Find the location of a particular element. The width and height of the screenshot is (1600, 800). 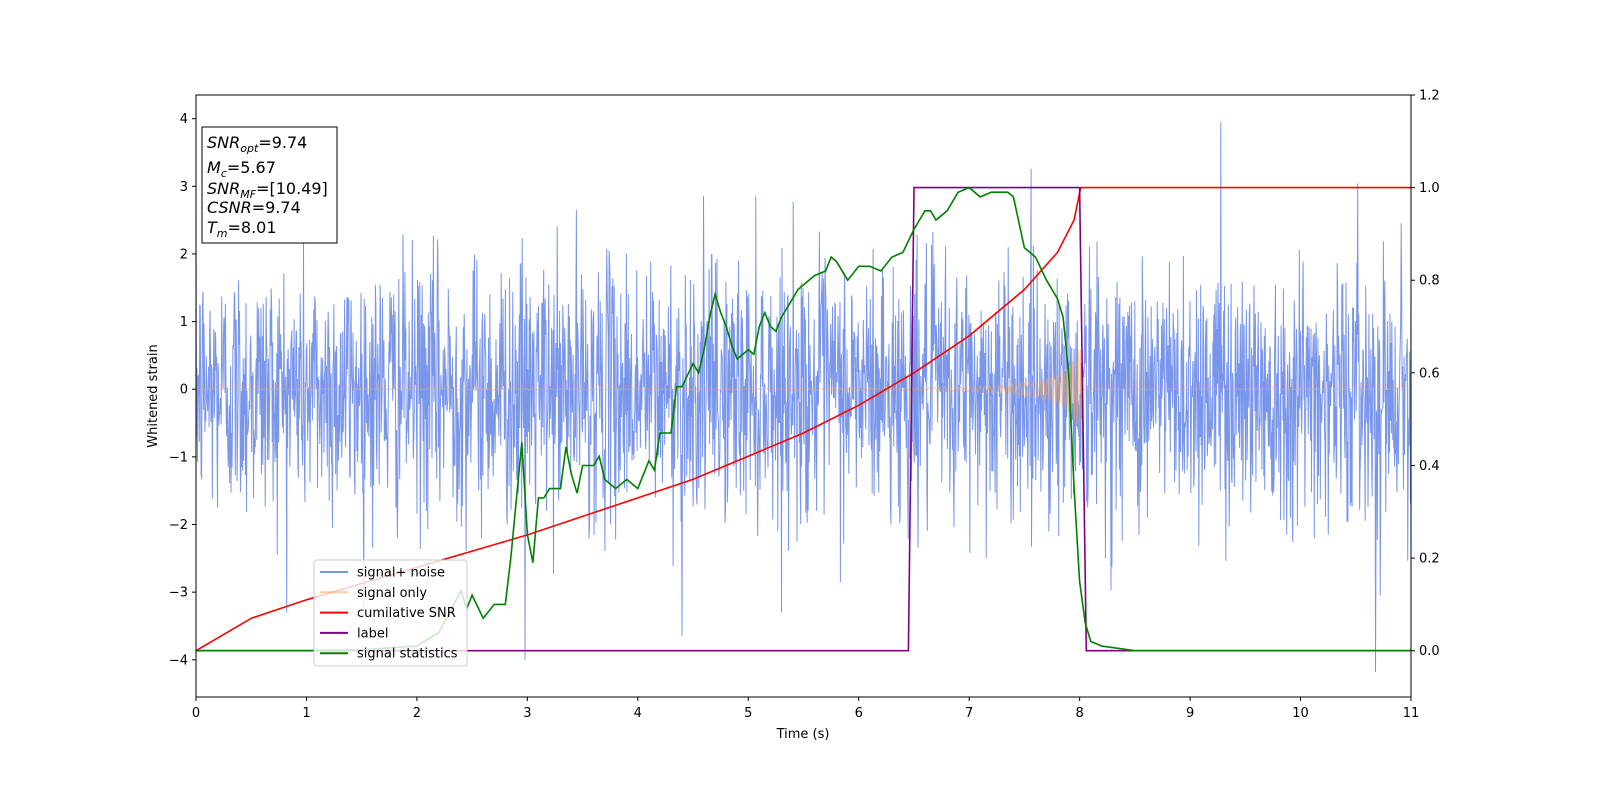

y-axis-label: Whitened strain is located at coordinates (153, 395).